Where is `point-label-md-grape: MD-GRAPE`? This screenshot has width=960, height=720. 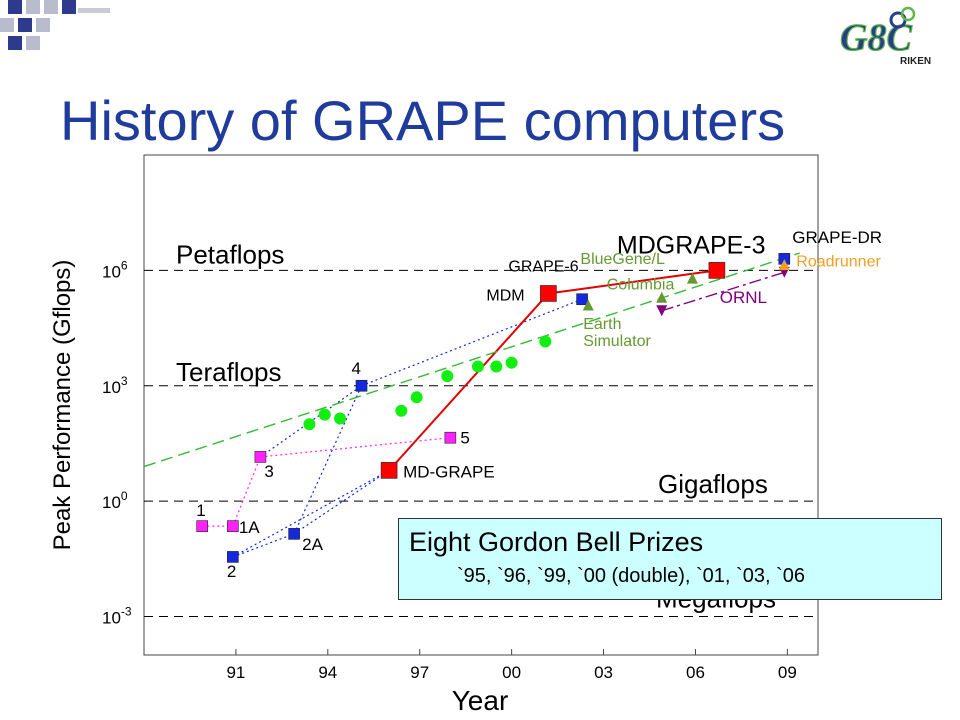
point-label-md-grape: MD-GRAPE is located at coordinates (449, 471).